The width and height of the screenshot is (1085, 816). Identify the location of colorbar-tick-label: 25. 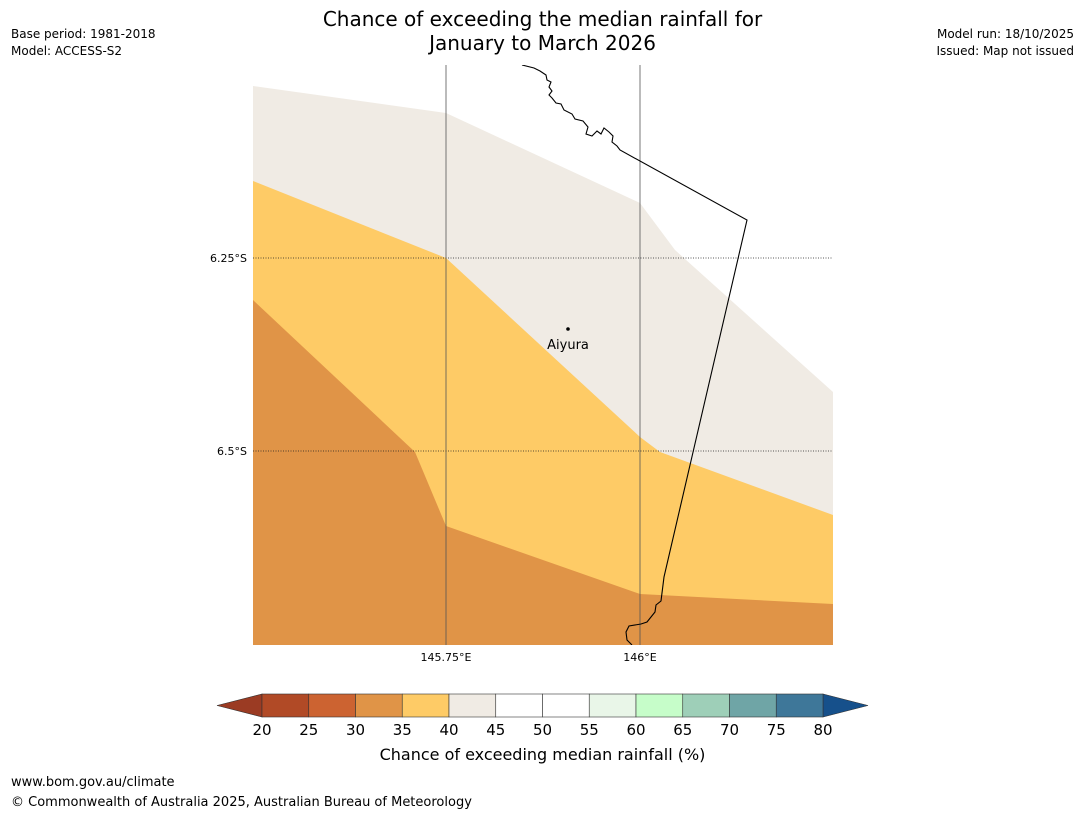
(308, 730).